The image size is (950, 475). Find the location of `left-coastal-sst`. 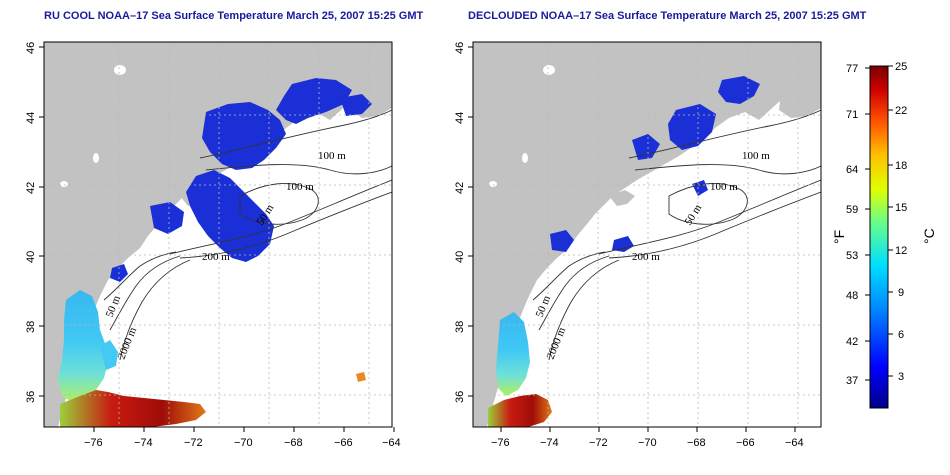

left-coastal-sst is located at coordinates (83, 346).